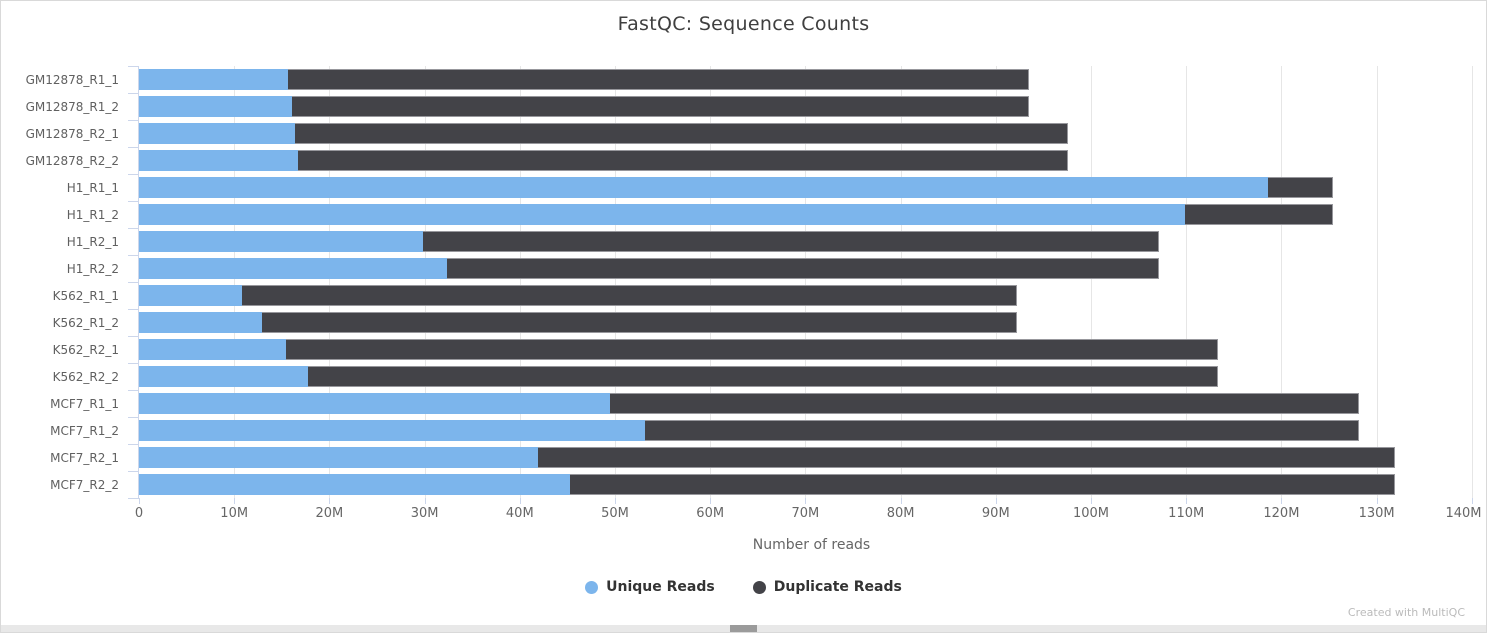 Image resolution: width=1487 pixels, height=633 pixels. Describe the element at coordinates (281, 241) in the screenshot. I see `bar-segment-H1_R2_1-unique-reads` at that location.